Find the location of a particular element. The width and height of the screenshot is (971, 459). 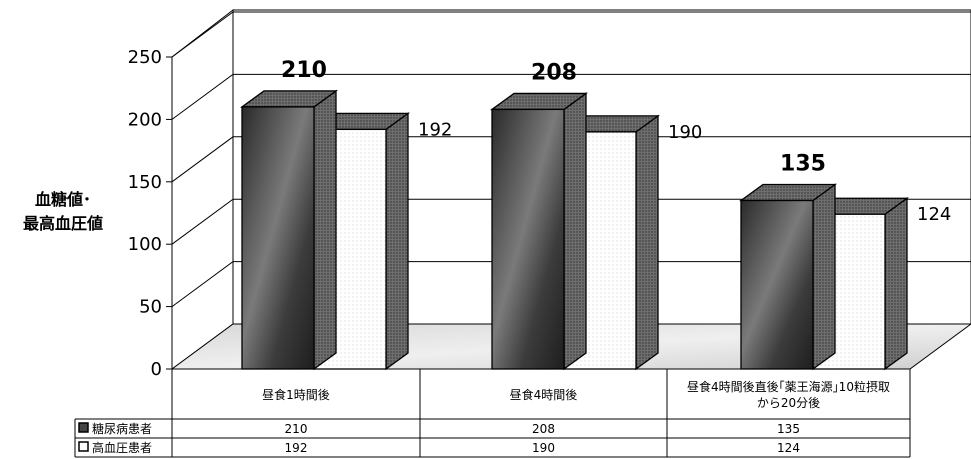

table-cell-value: 124 is located at coordinates (788, 448).